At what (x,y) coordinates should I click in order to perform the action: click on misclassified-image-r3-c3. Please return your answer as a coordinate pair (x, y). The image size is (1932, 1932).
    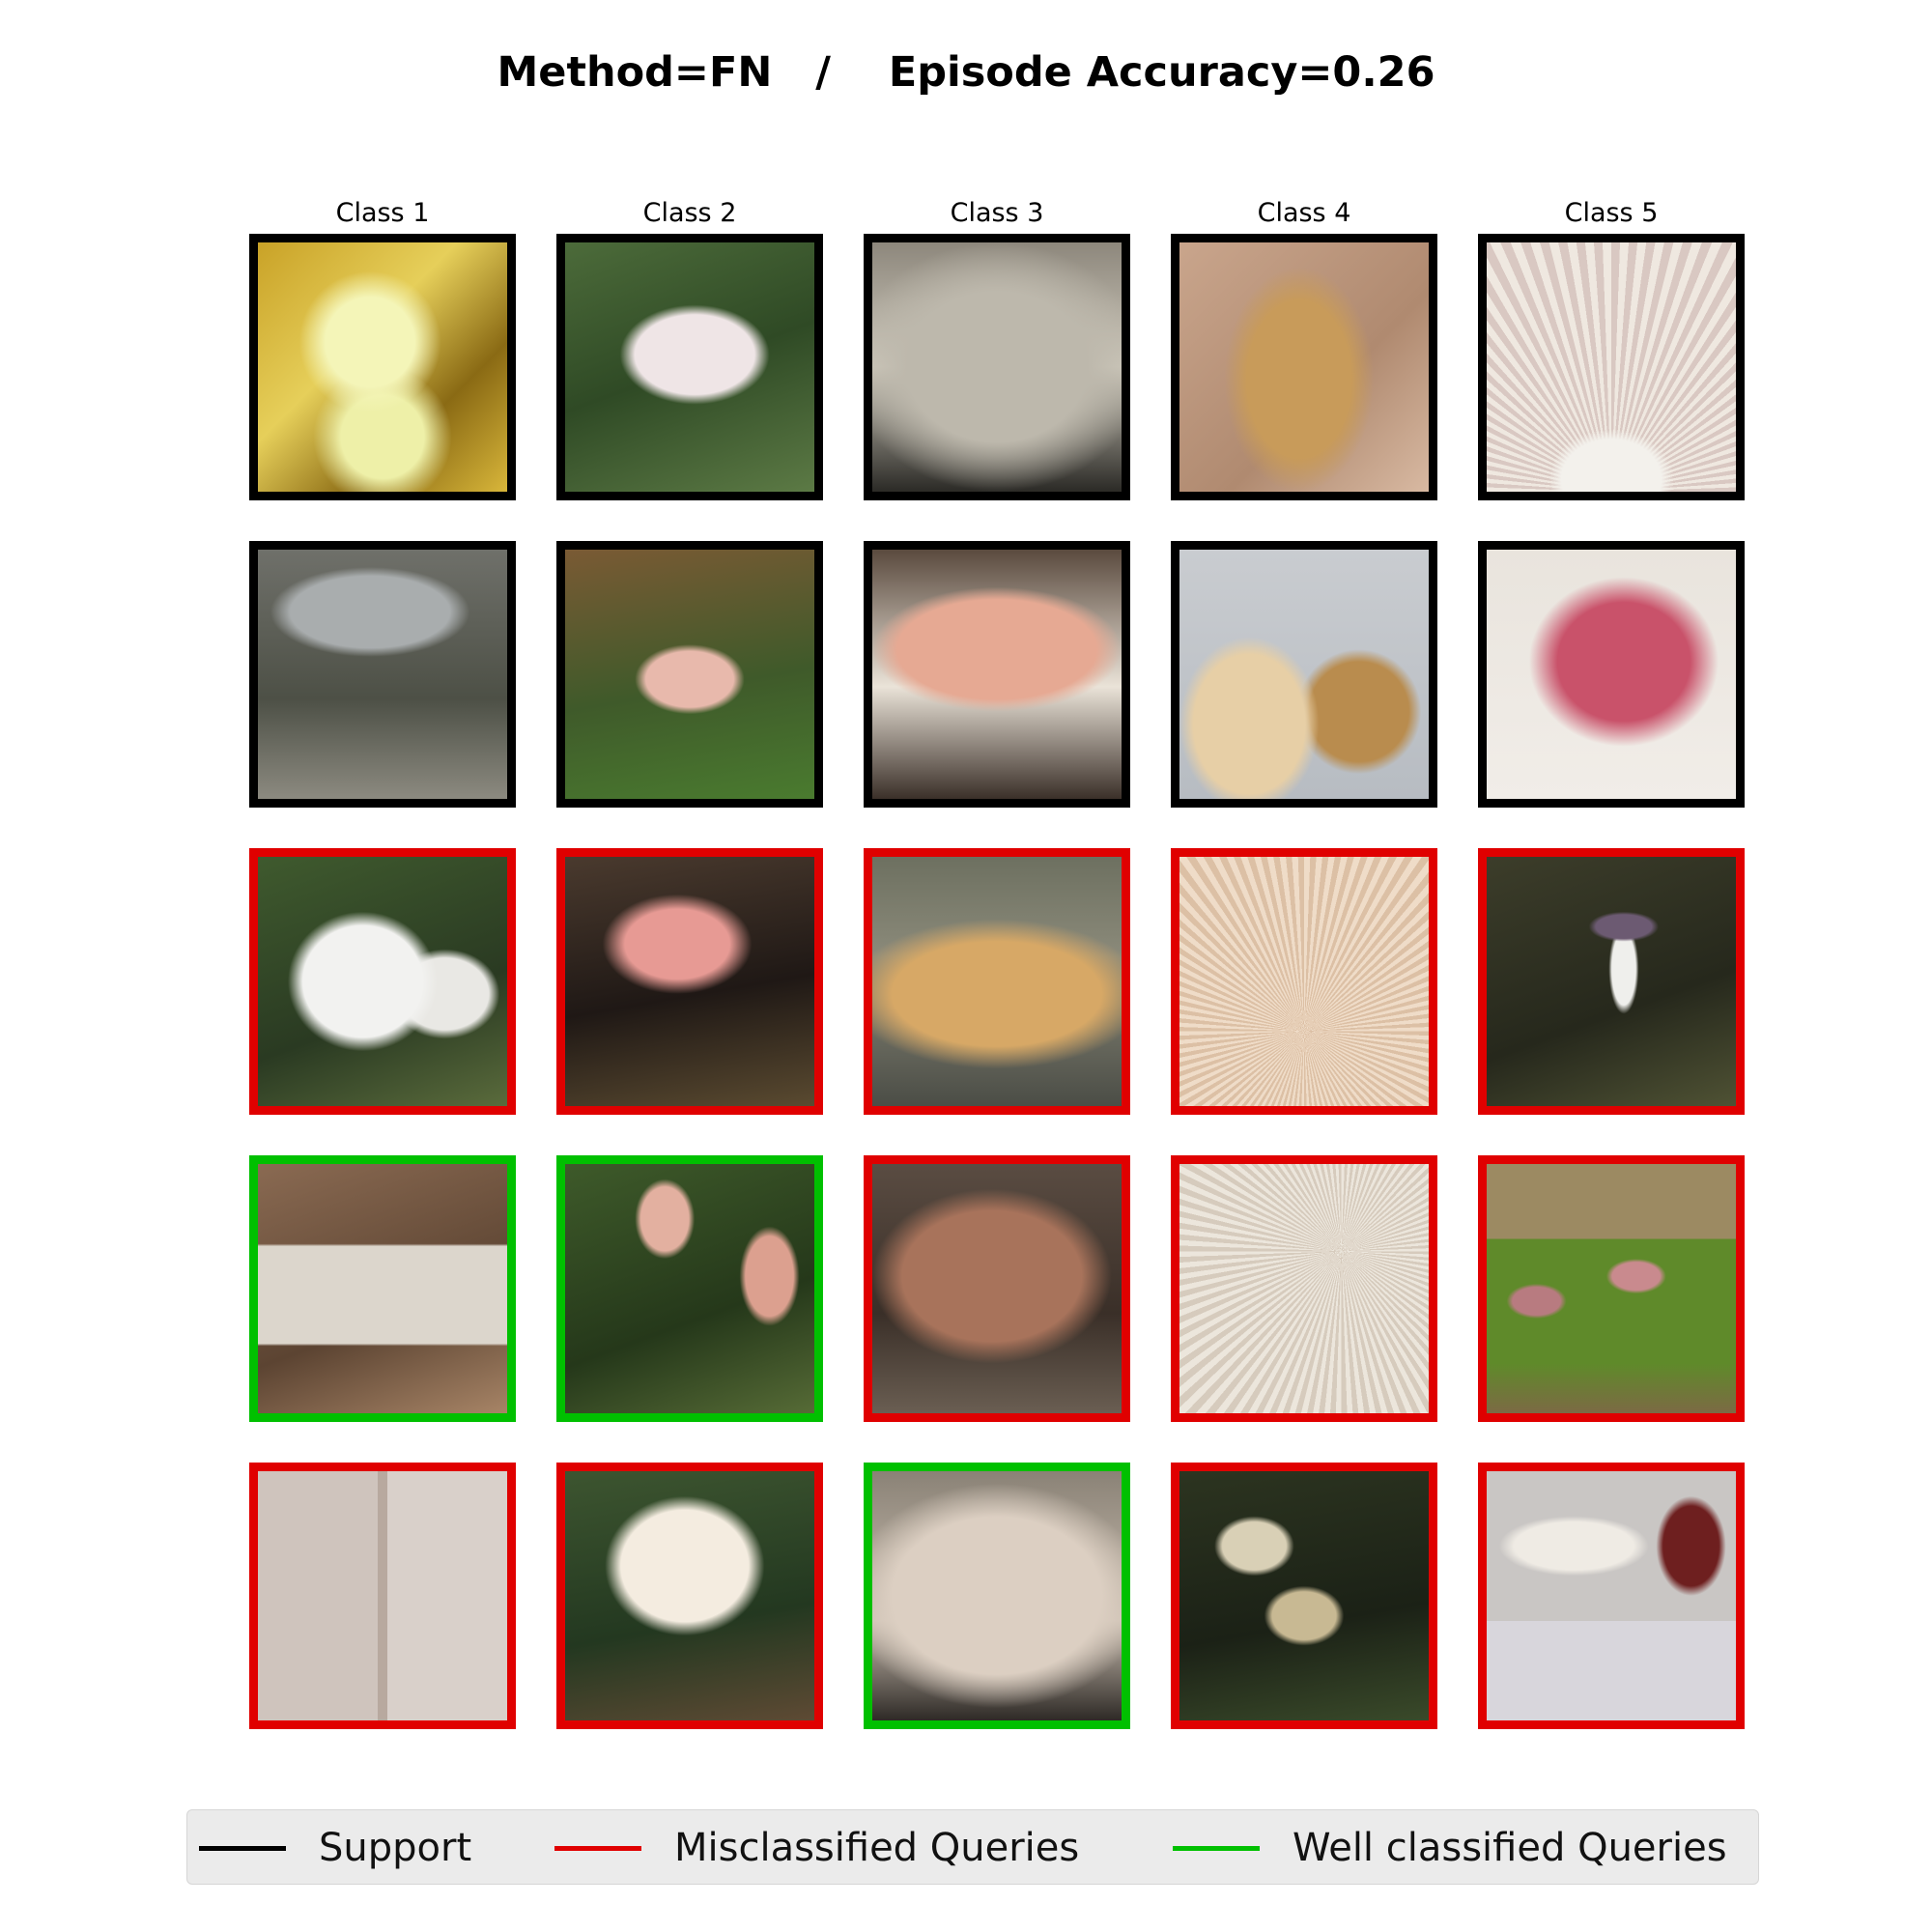
    Looking at the image, I should click on (997, 981).